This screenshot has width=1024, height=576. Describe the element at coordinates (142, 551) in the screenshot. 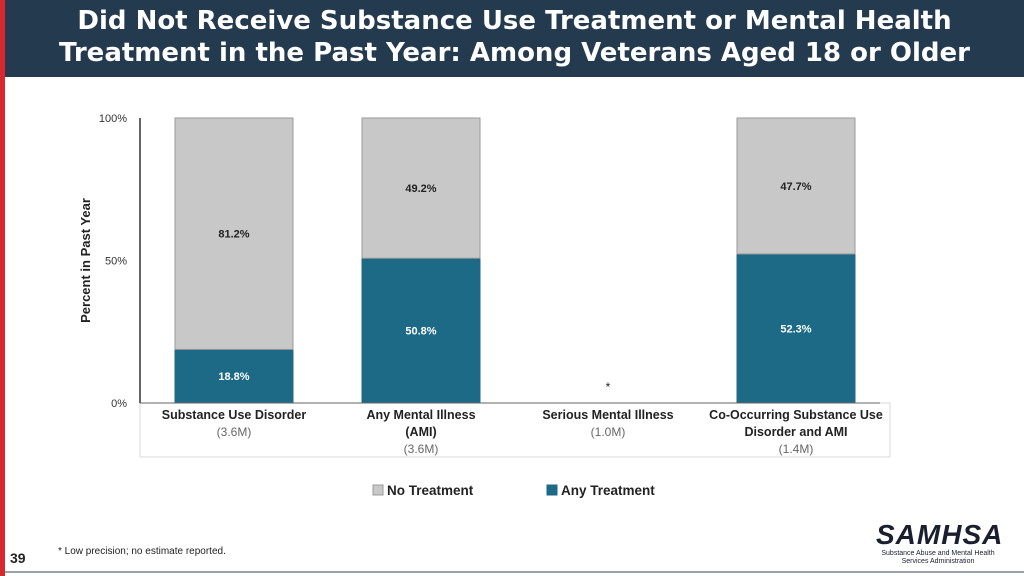

I see `footnote: * Low precision; no estimate reported.` at that location.